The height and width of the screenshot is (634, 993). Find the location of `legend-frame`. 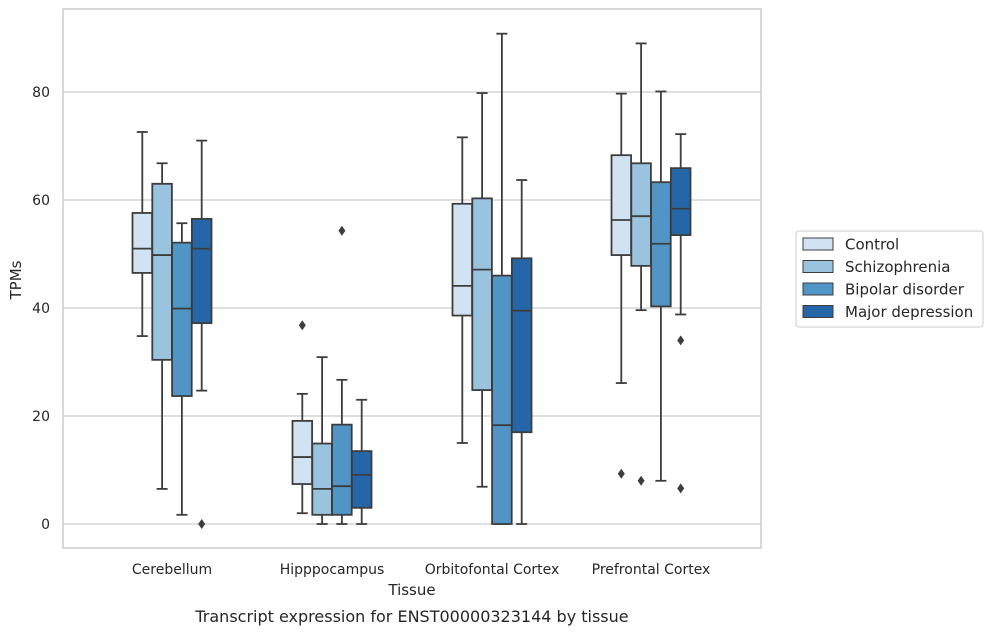

legend-frame is located at coordinates (889, 279).